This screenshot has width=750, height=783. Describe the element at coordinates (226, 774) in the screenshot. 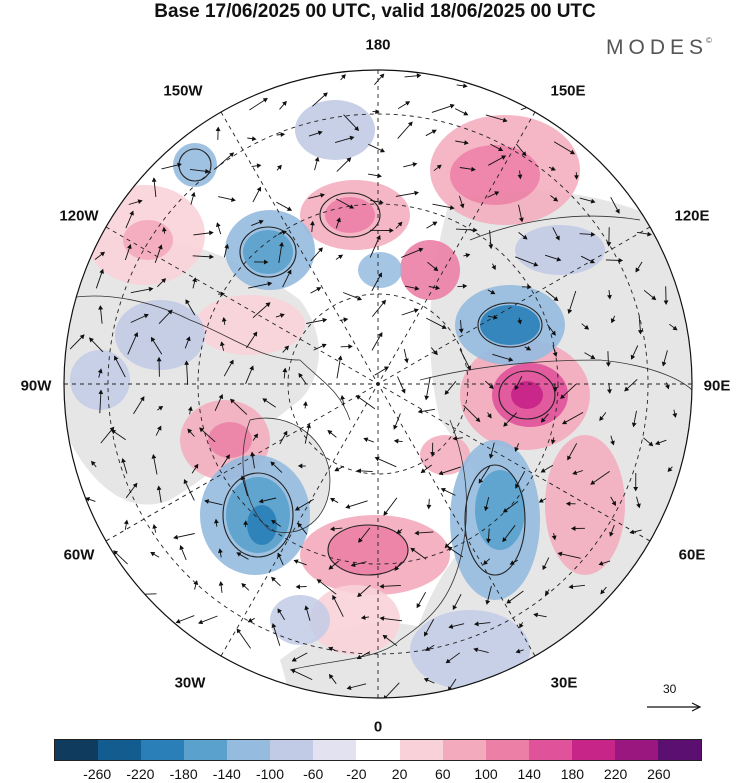

I see `colorbar-tick-label: -140` at that location.